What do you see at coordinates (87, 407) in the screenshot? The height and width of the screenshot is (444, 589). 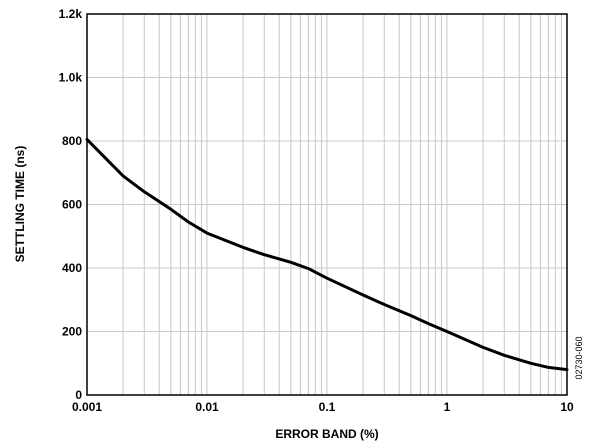 I see `x-tick-label: 0.001` at bounding box center [87, 407].